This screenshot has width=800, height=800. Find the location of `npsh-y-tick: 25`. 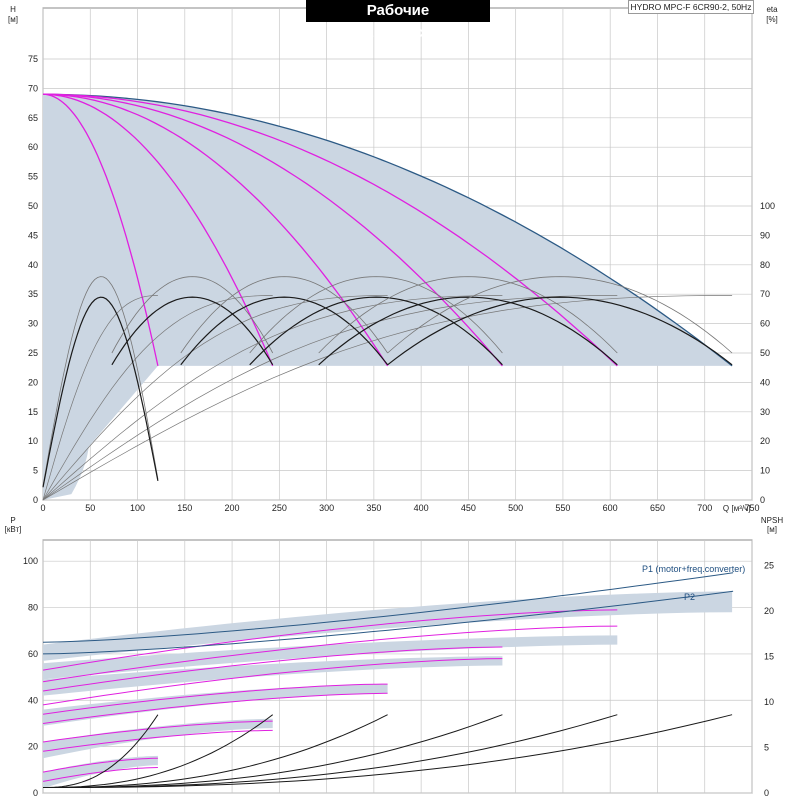

npsh-y-tick: 25 is located at coordinates (769, 566).